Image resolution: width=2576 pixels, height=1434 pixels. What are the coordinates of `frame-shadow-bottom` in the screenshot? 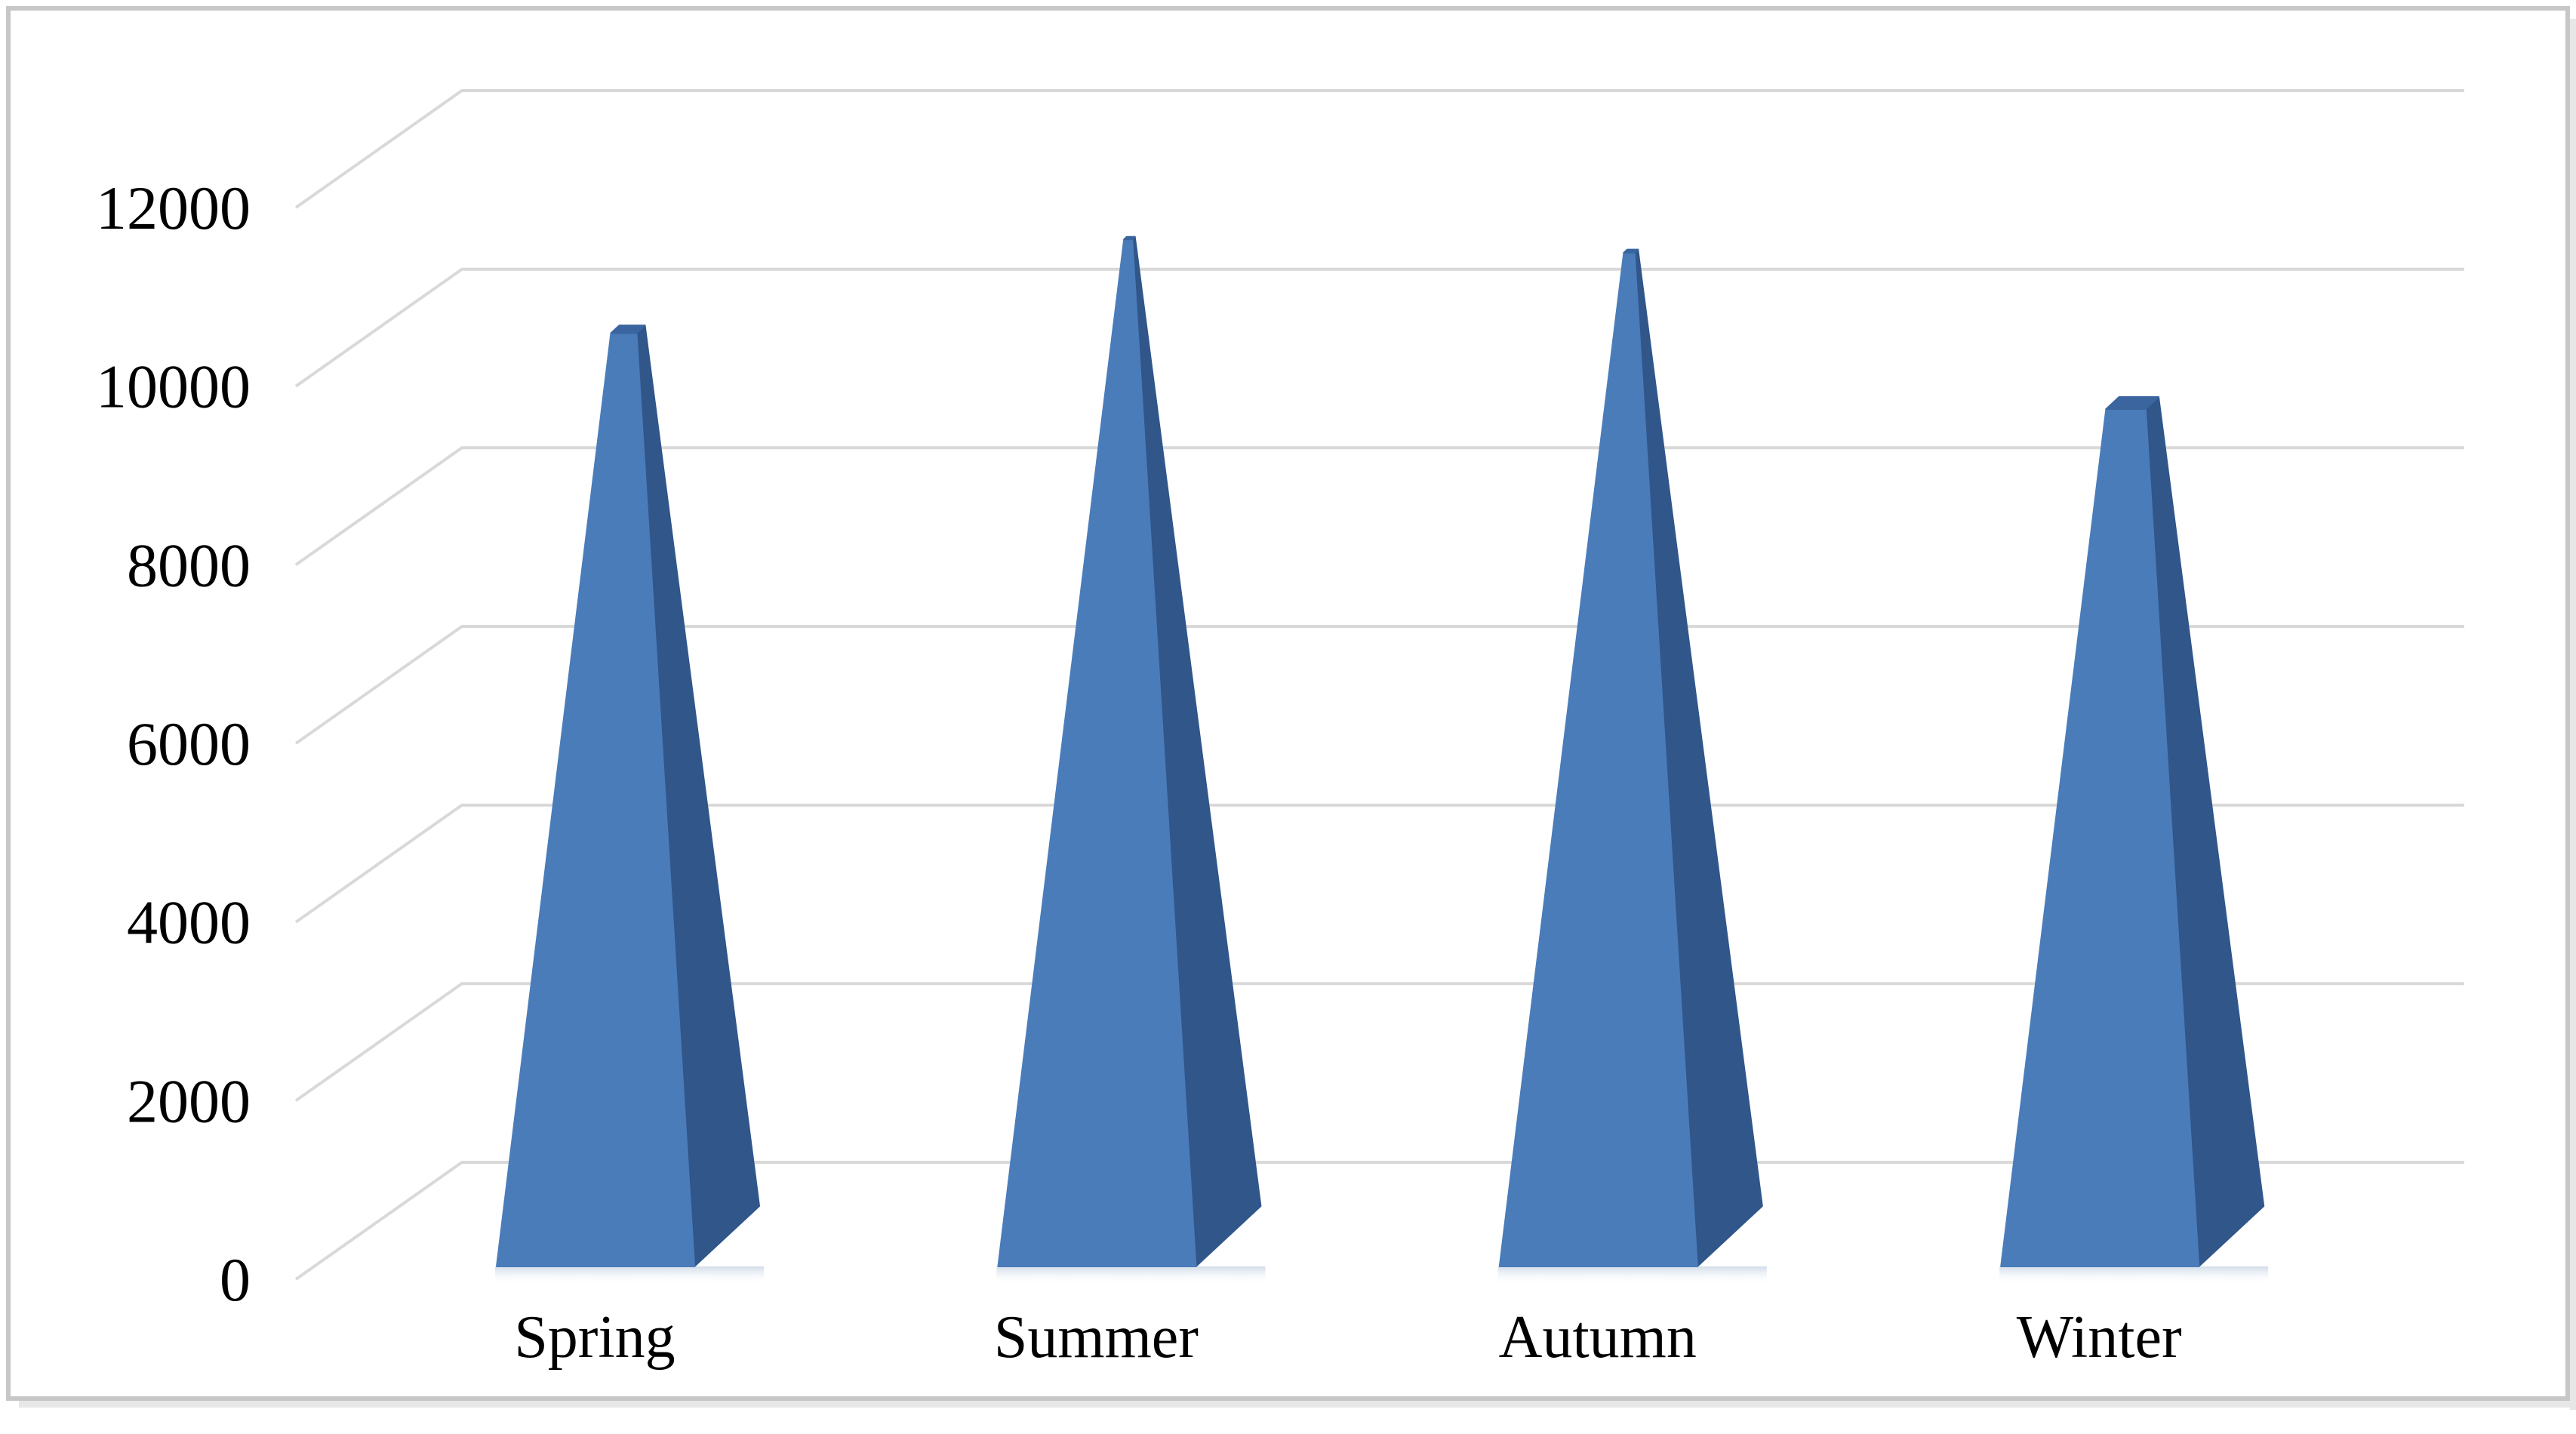 It's located at (1297, 1404).